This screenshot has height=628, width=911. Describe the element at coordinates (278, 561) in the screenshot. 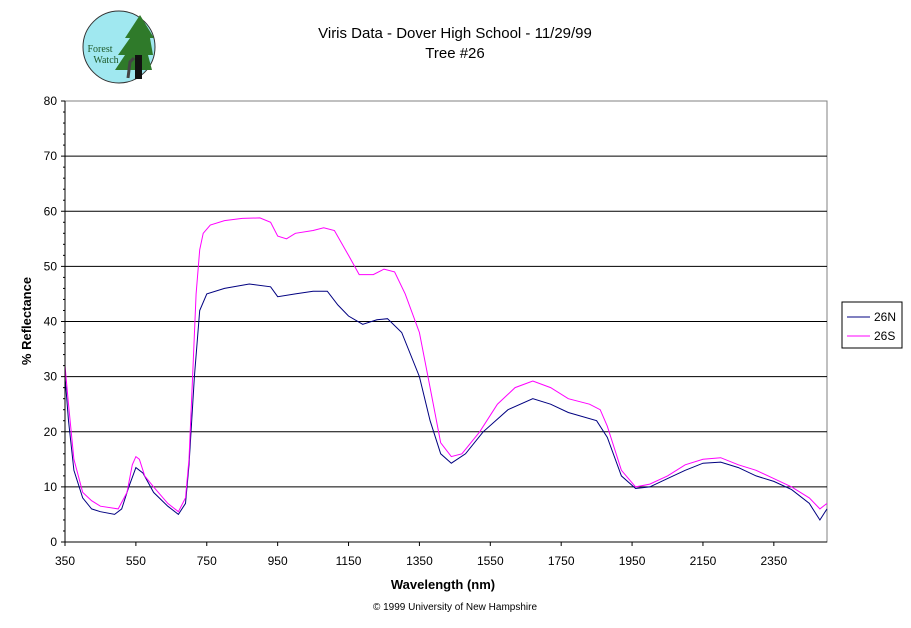

I see `x-tick-label: 950` at that location.